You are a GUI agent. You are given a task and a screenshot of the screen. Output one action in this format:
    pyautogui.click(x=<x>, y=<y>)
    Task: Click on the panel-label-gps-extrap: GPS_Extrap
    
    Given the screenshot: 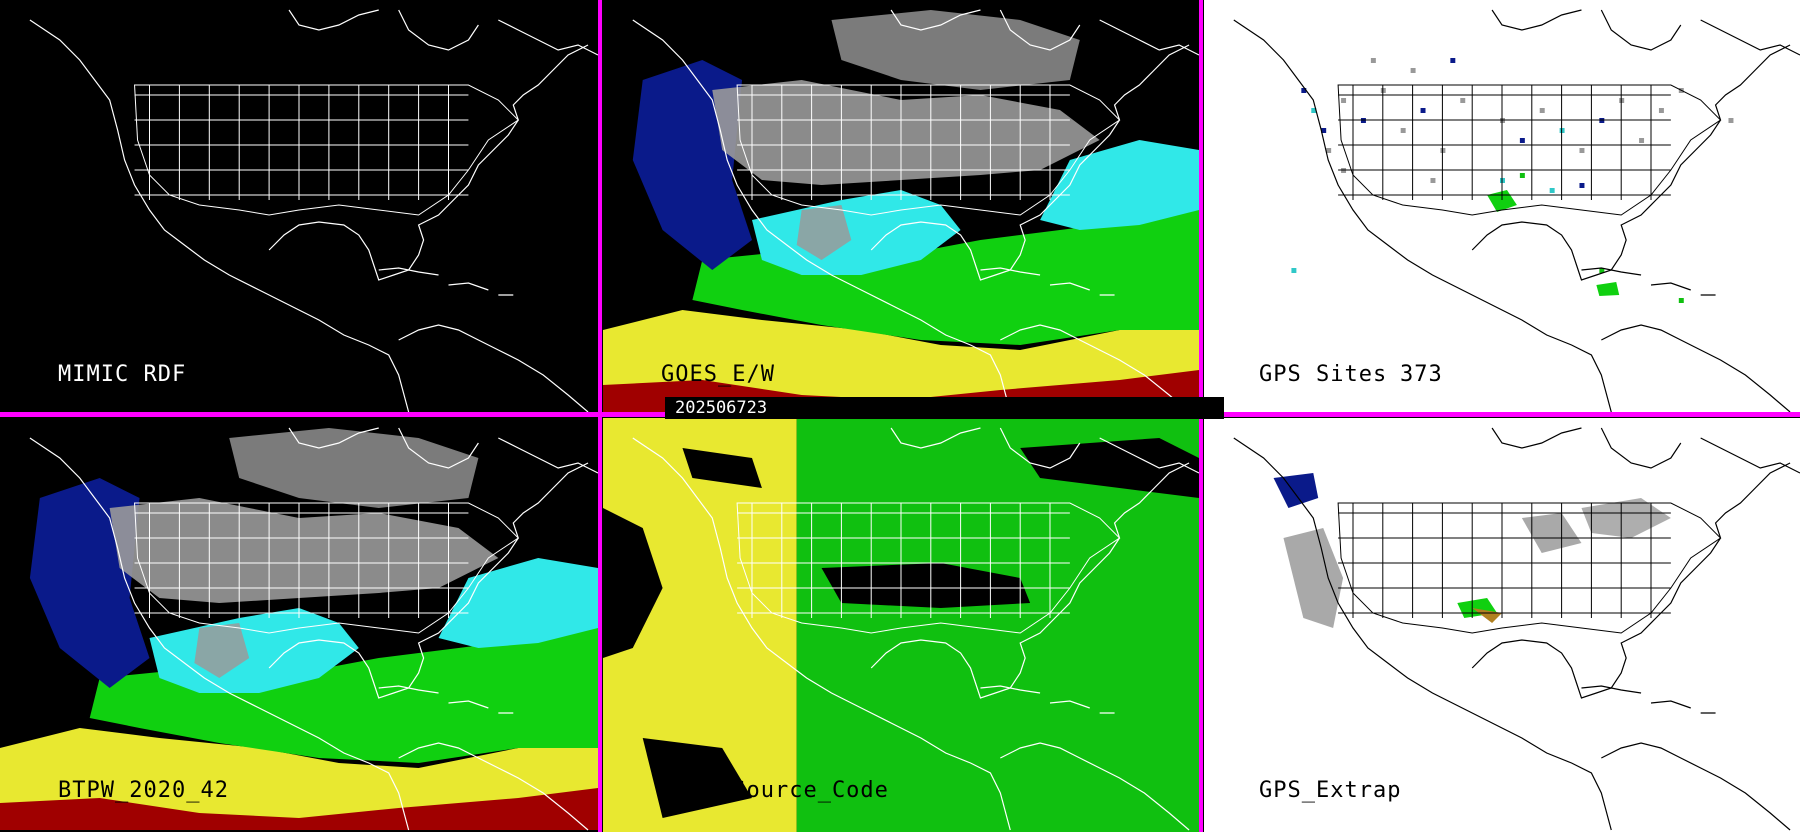 What is the action you would take?
    pyautogui.click(x=1330, y=790)
    